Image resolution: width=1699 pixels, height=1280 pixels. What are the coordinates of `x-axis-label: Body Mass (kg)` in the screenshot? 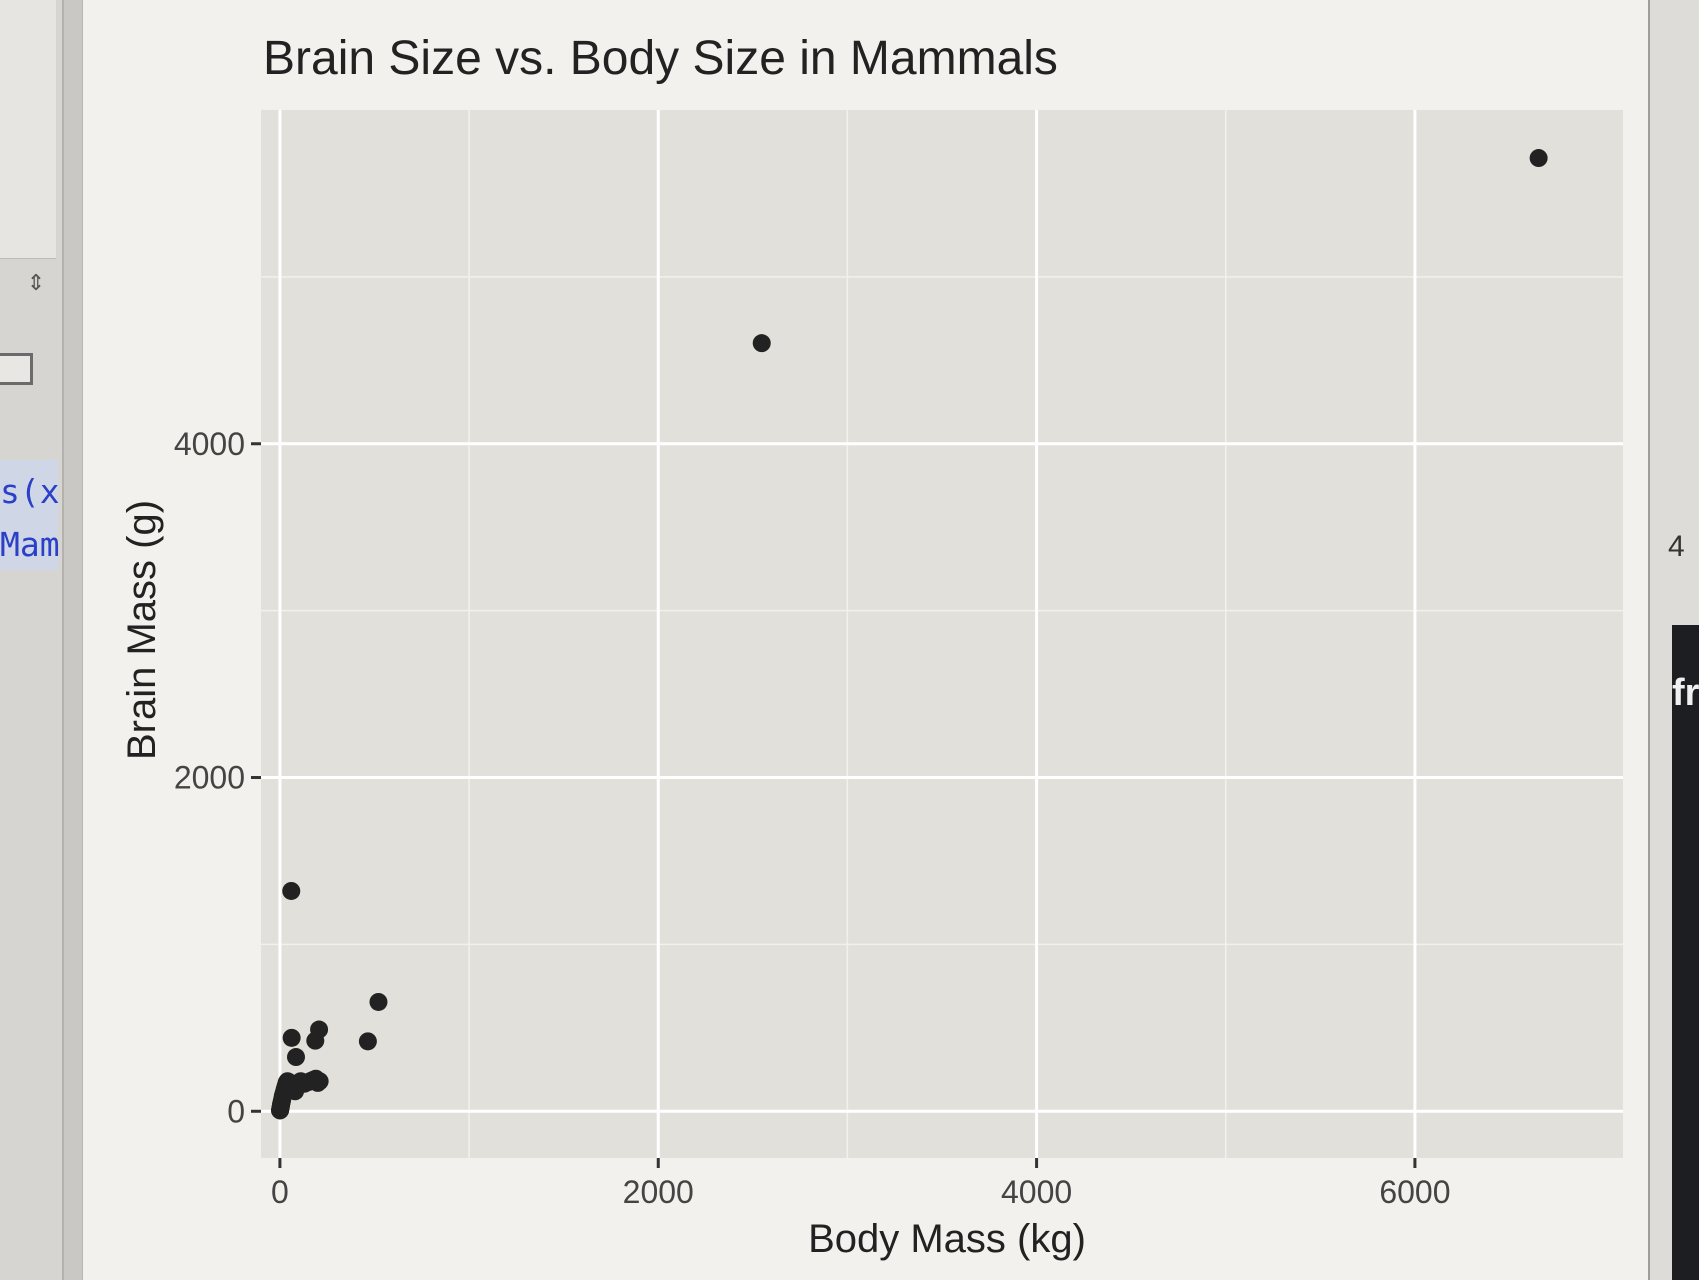 It's located at (947, 1239).